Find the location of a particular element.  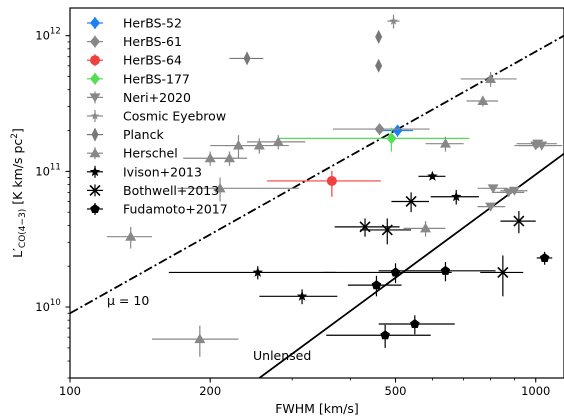

y-label-rest: [K km/s pc is located at coordinates (17, 174).